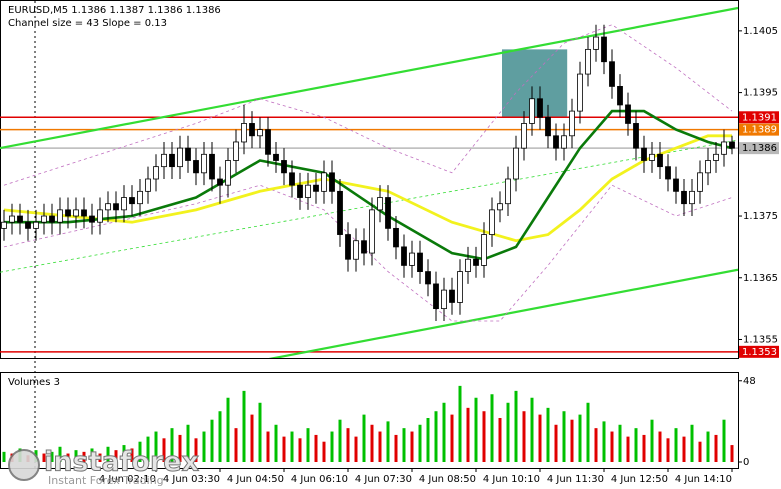  I want to click on level-label: 1.1391, so click(759, 117).